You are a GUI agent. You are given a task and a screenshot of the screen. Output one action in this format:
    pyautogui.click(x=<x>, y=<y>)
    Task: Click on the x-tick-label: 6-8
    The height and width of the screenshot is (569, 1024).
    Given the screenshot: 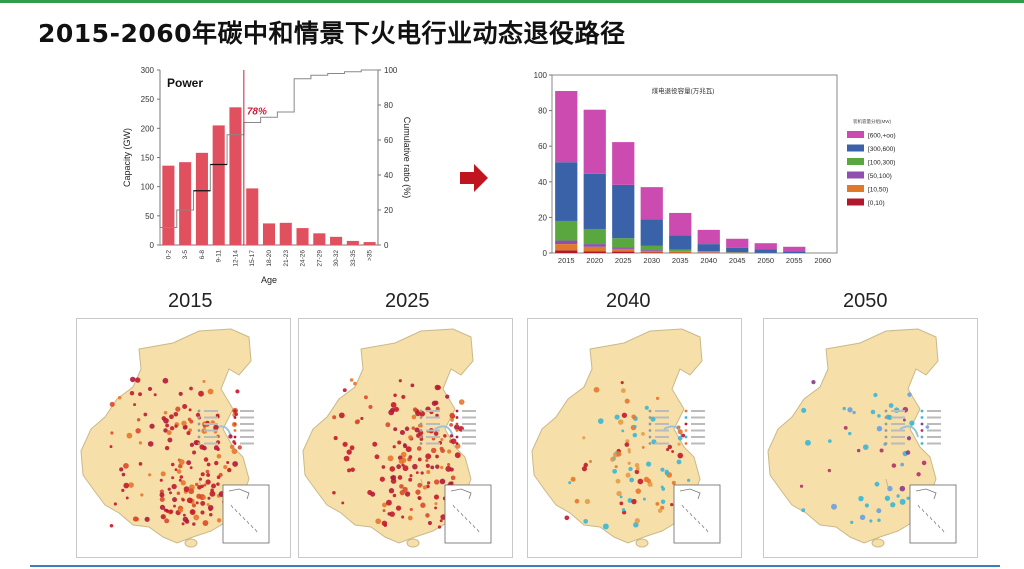 What is the action you would take?
    pyautogui.click(x=202, y=255)
    